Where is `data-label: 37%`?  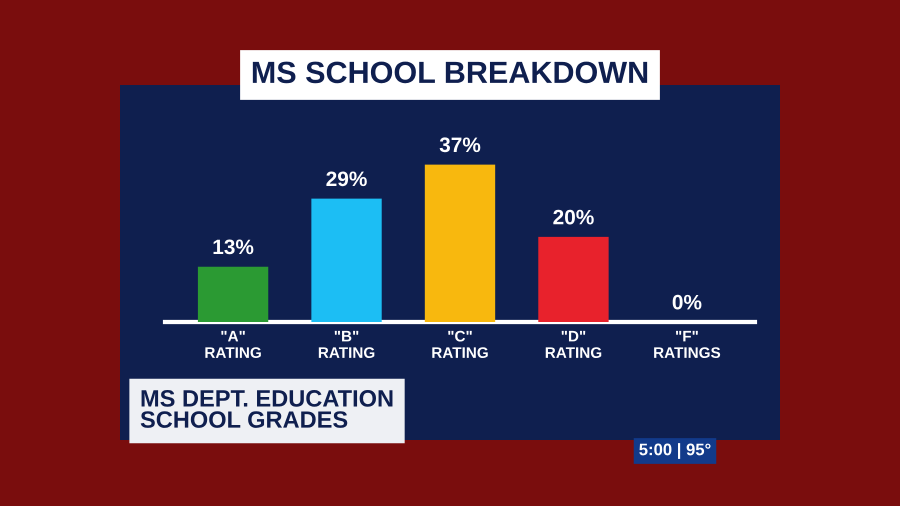
data-label: 37% is located at coordinates (460, 144).